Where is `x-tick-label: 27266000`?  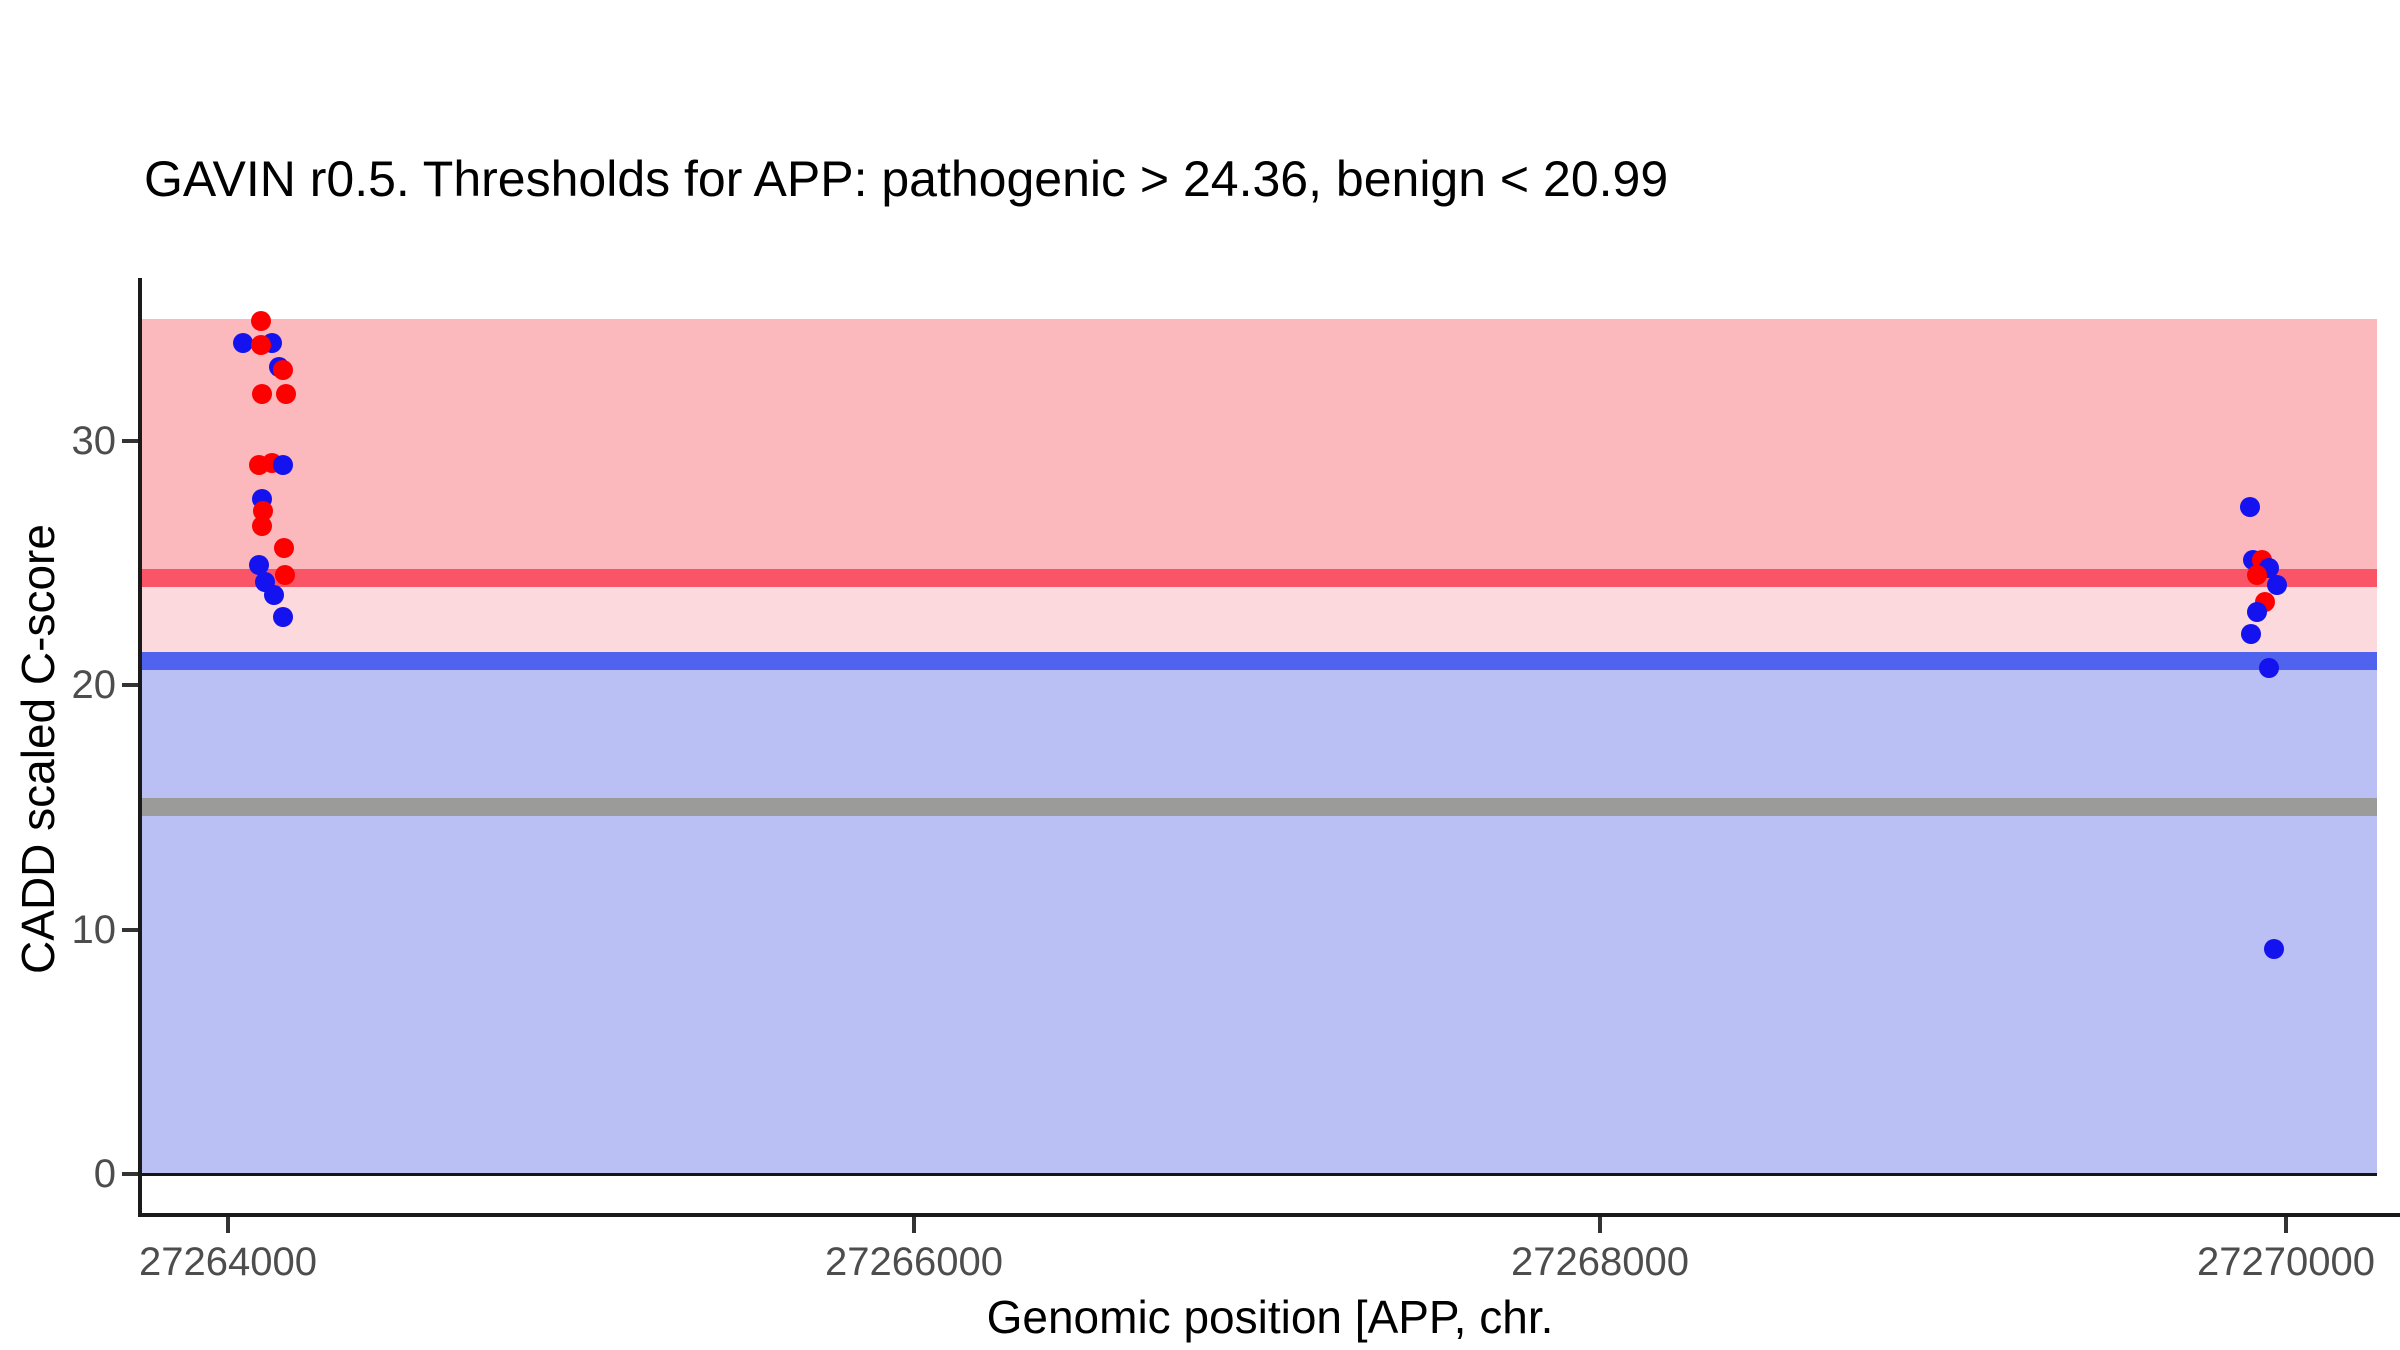 x-tick-label: 27266000 is located at coordinates (914, 1262).